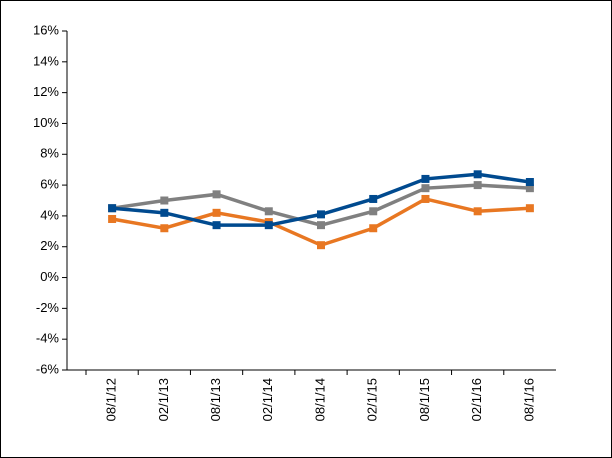 This screenshot has width=612, height=458. I want to click on x-tick-label: 02/1/13, so click(163, 399).